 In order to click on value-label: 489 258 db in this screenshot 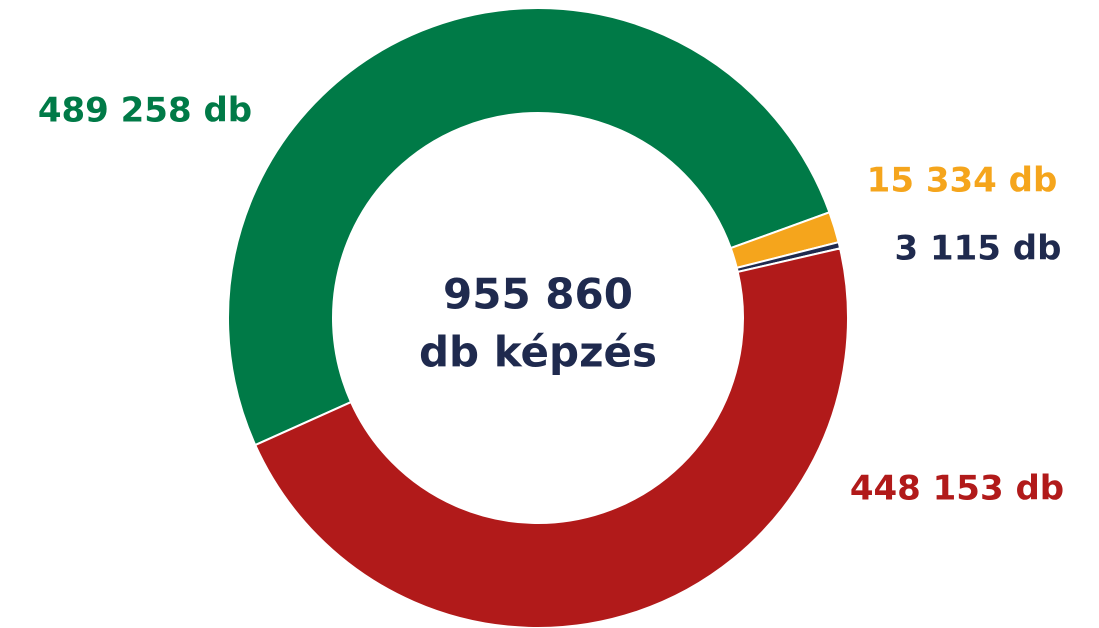, I will do `click(145, 111)`.